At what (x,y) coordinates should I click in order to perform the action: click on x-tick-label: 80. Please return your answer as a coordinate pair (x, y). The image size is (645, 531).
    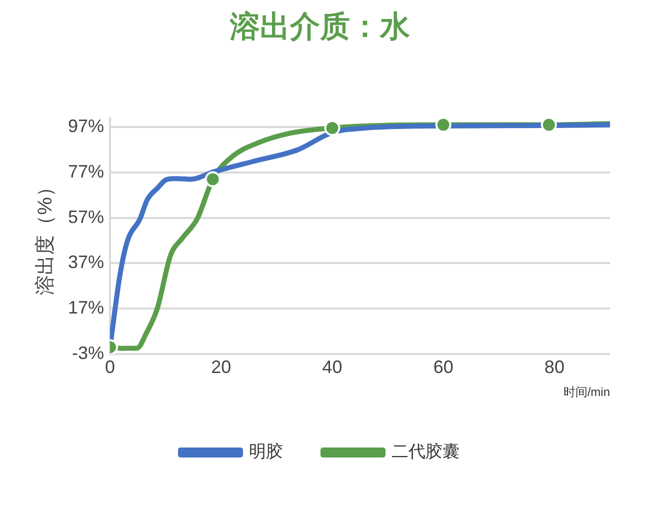
    Looking at the image, I should click on (554, 366).